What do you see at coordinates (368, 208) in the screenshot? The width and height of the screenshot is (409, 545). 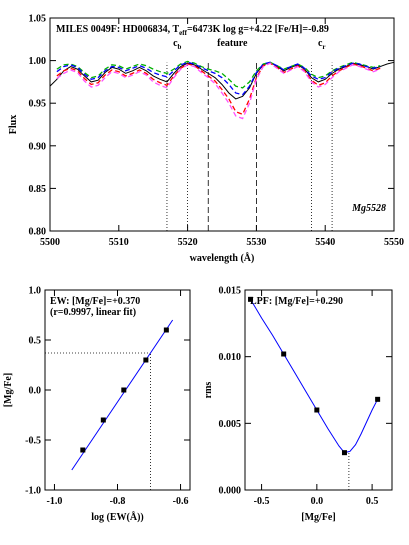 I see `index-name: Mg5528` at bounding box center [368, 208].